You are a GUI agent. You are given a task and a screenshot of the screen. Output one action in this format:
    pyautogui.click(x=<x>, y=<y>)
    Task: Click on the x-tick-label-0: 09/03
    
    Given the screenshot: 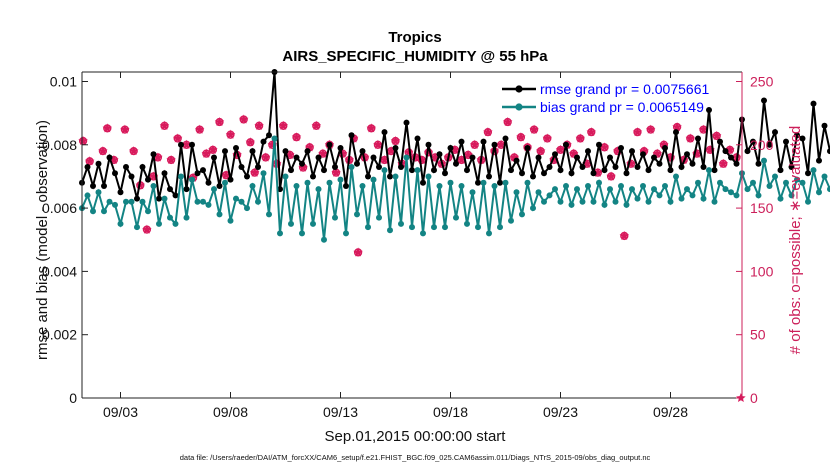 What is the action you would take?
    pyautogui.click(x=120, y=412)
    